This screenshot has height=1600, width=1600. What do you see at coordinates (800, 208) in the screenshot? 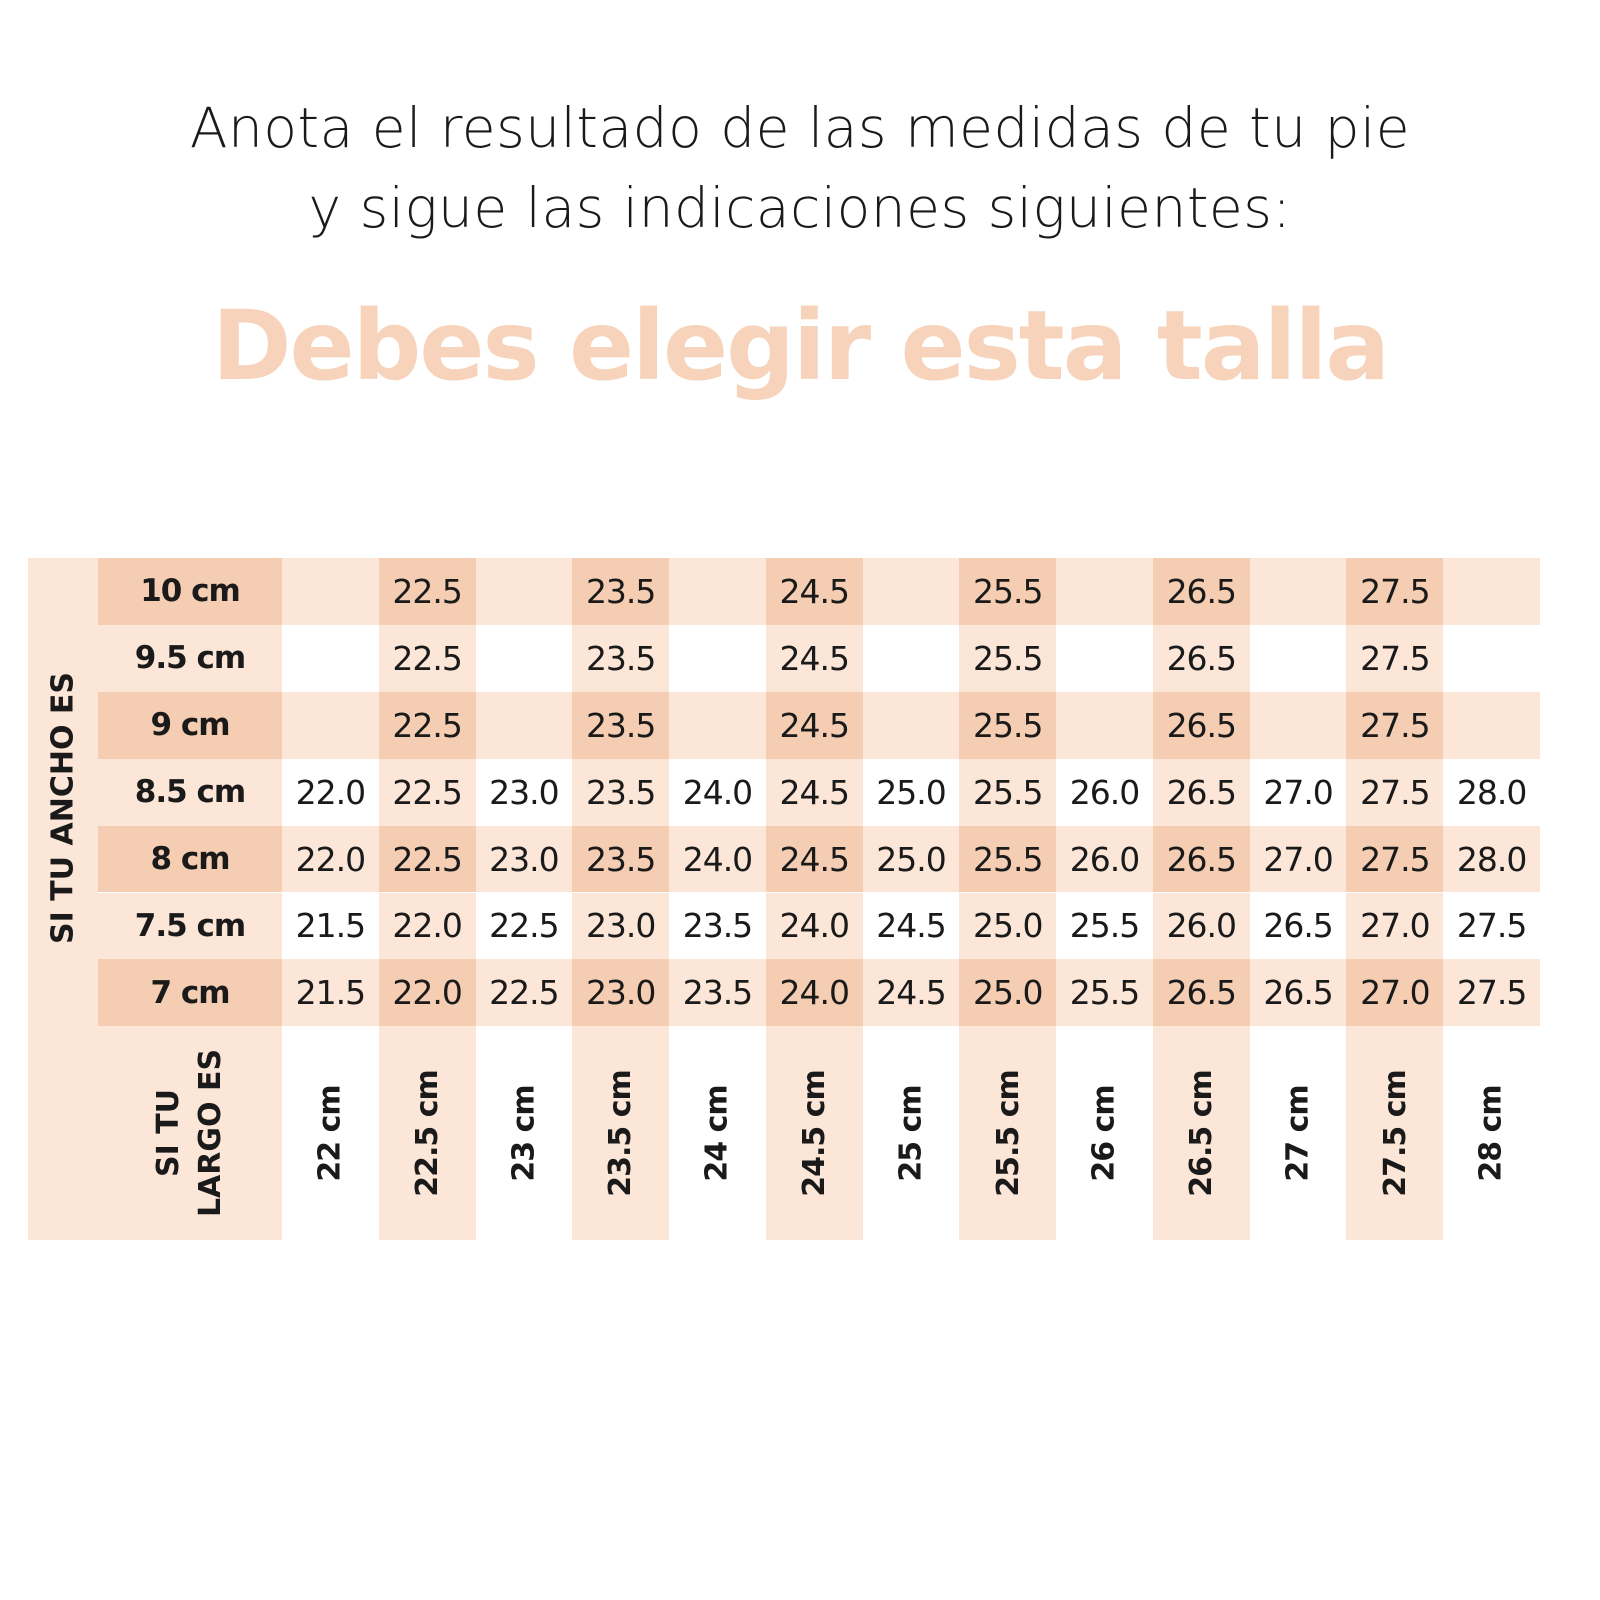
I see `intro-line-2: y sigue las indicaciones siguientes:` at bounding box center [800, 208].